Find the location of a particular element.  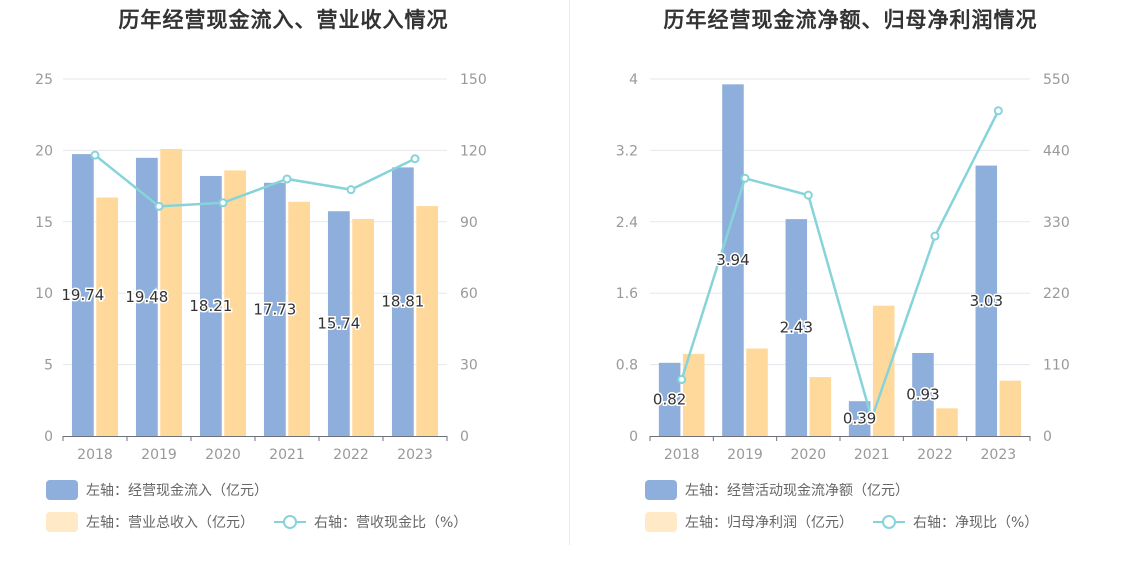

legend-label: 左轴：营业总收入（亿元） is located at coordinates (170, 523).